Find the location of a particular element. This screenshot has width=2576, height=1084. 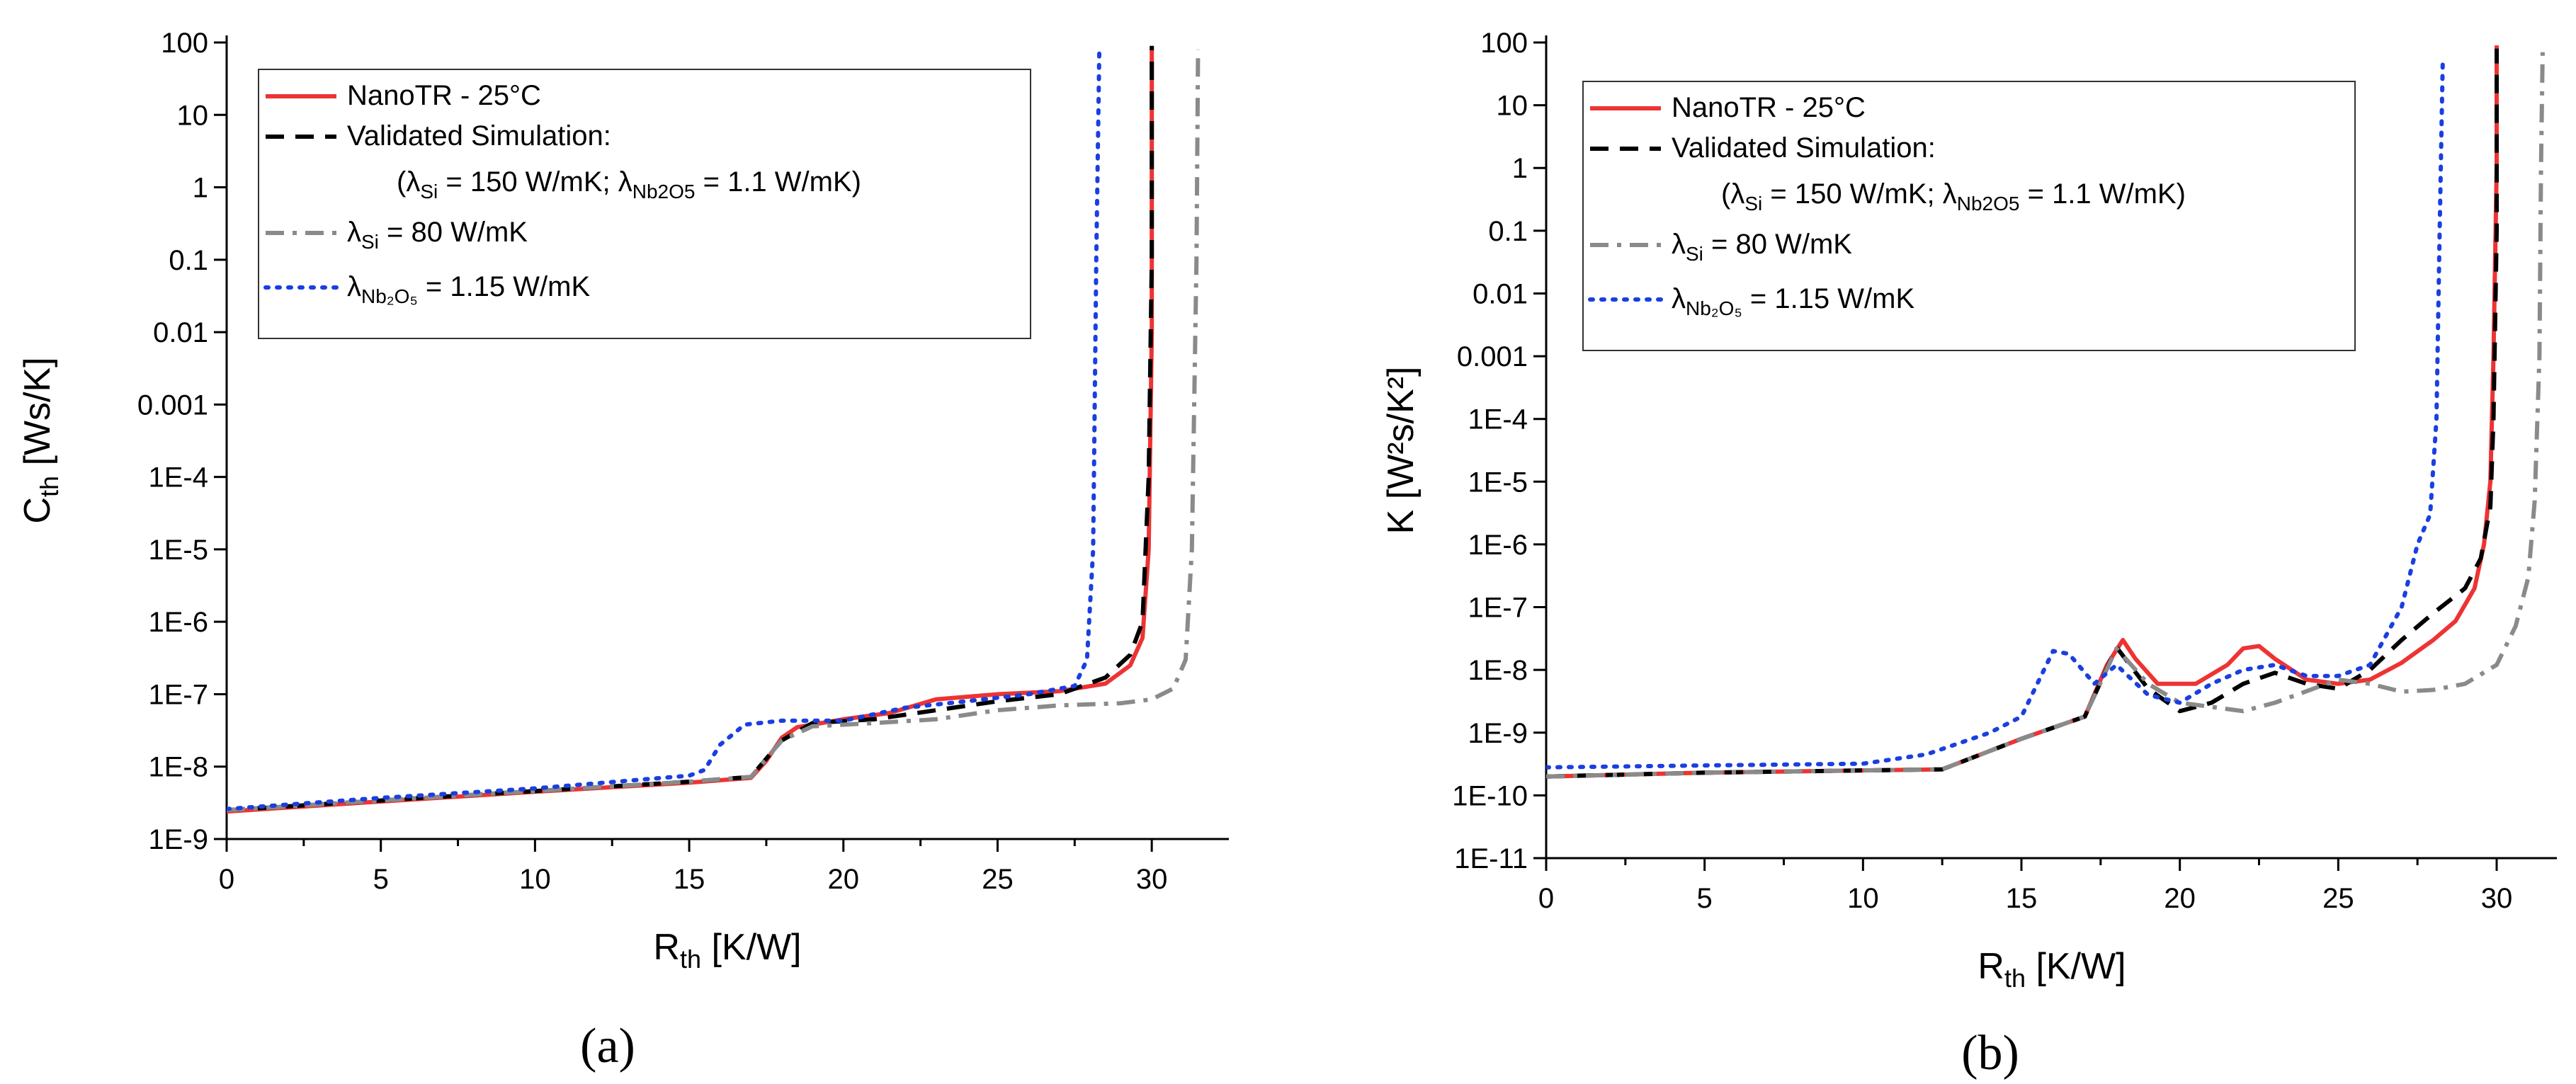

y-axis-title: K [W²s/K²] is located at coordinates (1401, 451).